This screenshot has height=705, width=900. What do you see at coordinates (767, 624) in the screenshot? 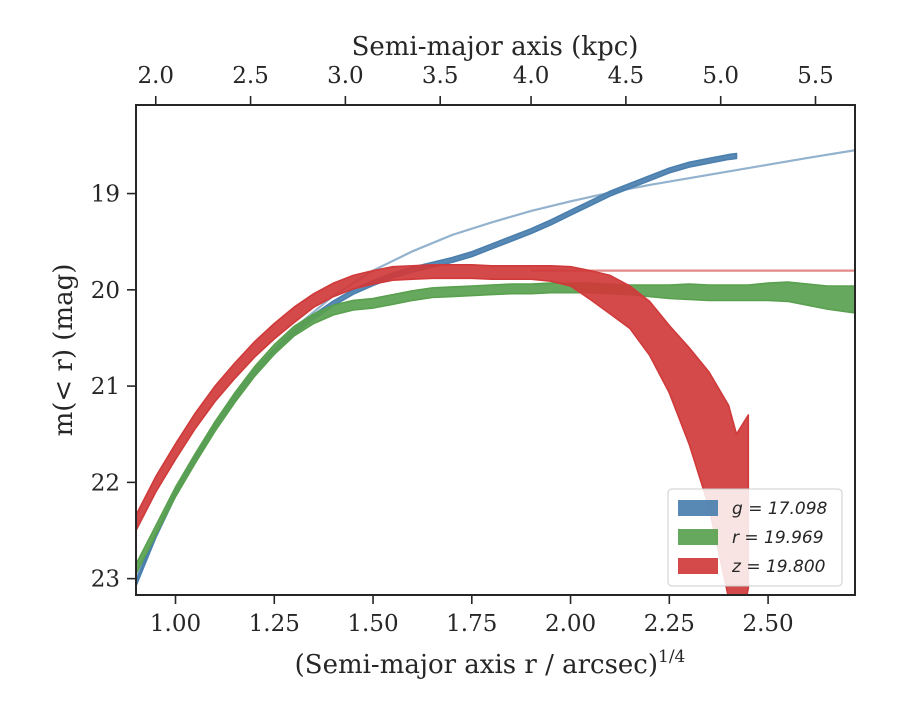
I see `bottom-tick-label: 2.50` at bounding box center [767, 624].